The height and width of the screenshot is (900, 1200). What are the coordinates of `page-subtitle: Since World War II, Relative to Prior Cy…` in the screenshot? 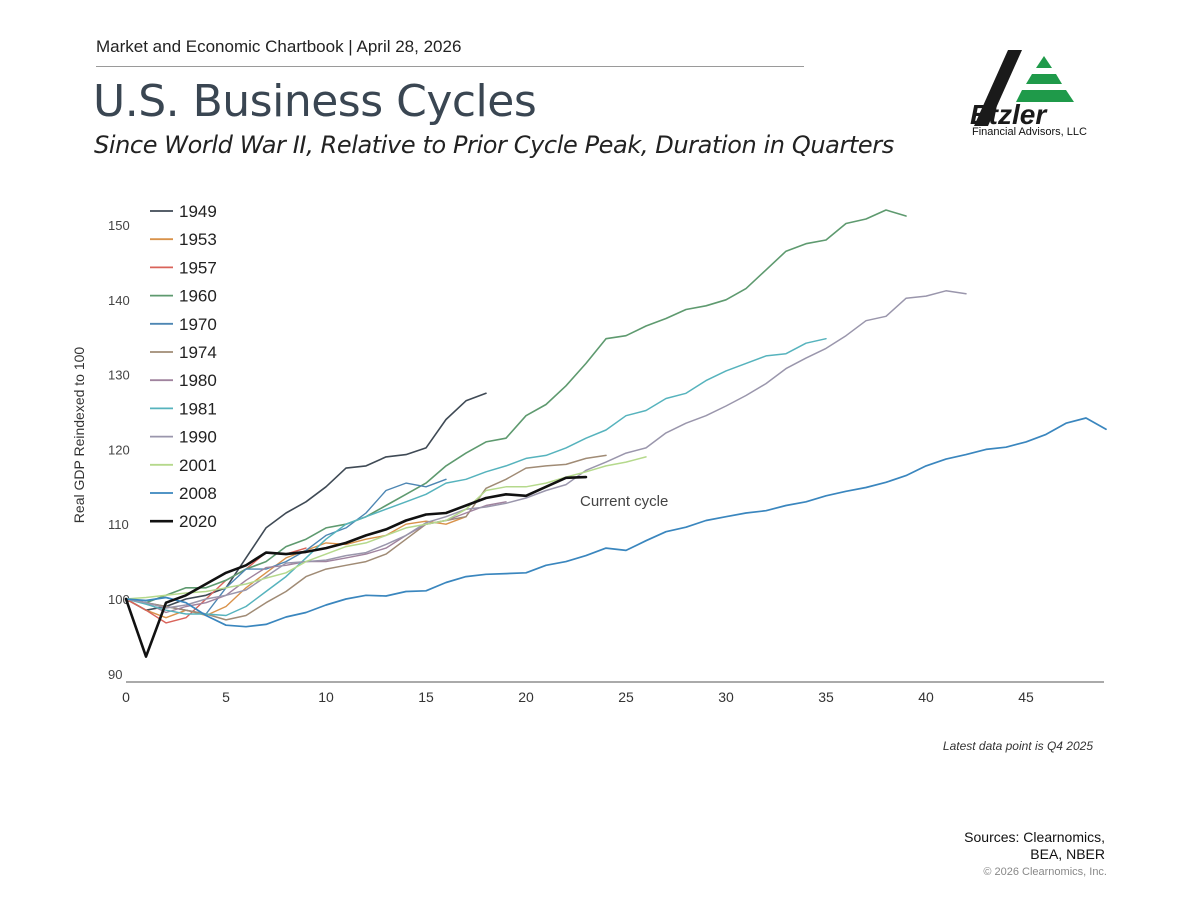 It's located at (494, 145).